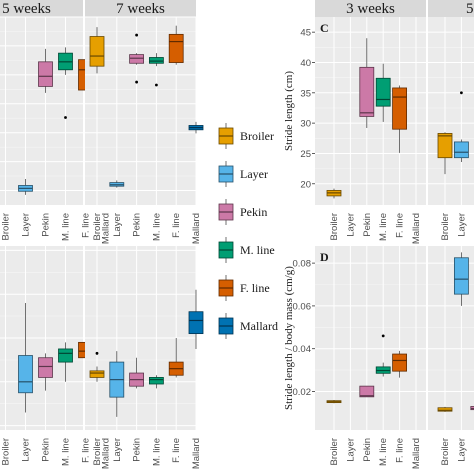 This screenshot has width=474, height=474. I want to click on lb1-box-pekin, so click(137, 373).